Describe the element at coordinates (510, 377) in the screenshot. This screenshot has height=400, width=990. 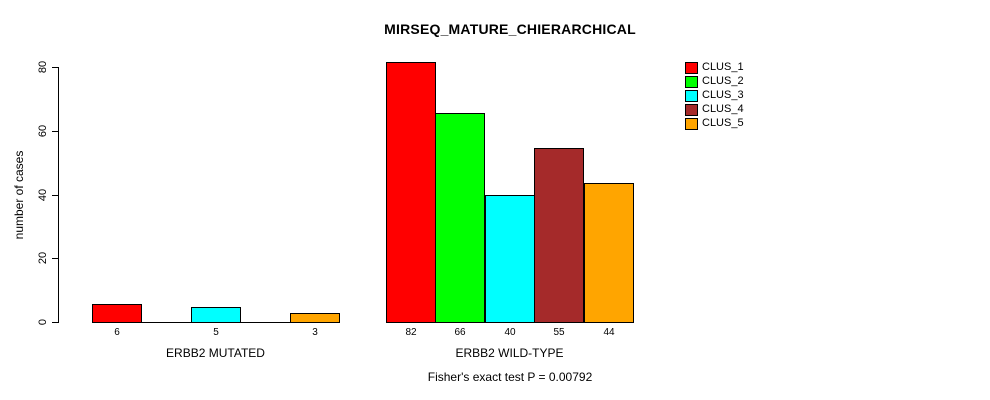
I see `annotation-pvalue: Fisher's exact test P = 0.00792` at that location.